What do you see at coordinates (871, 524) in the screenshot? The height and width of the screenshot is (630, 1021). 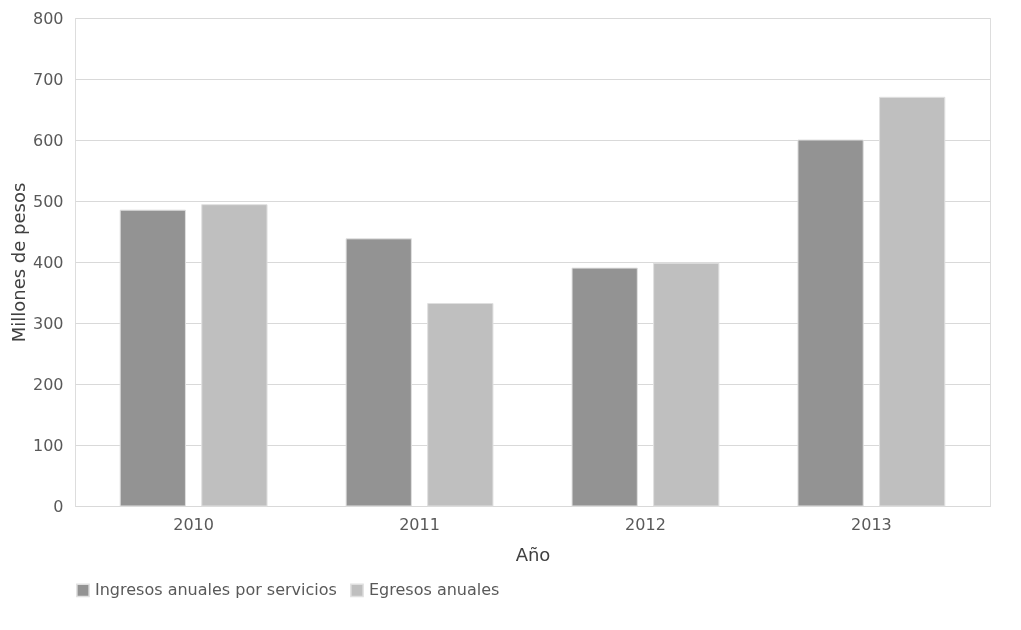 I see `x-tick-label: 2013` at bounding box center [871, 524].